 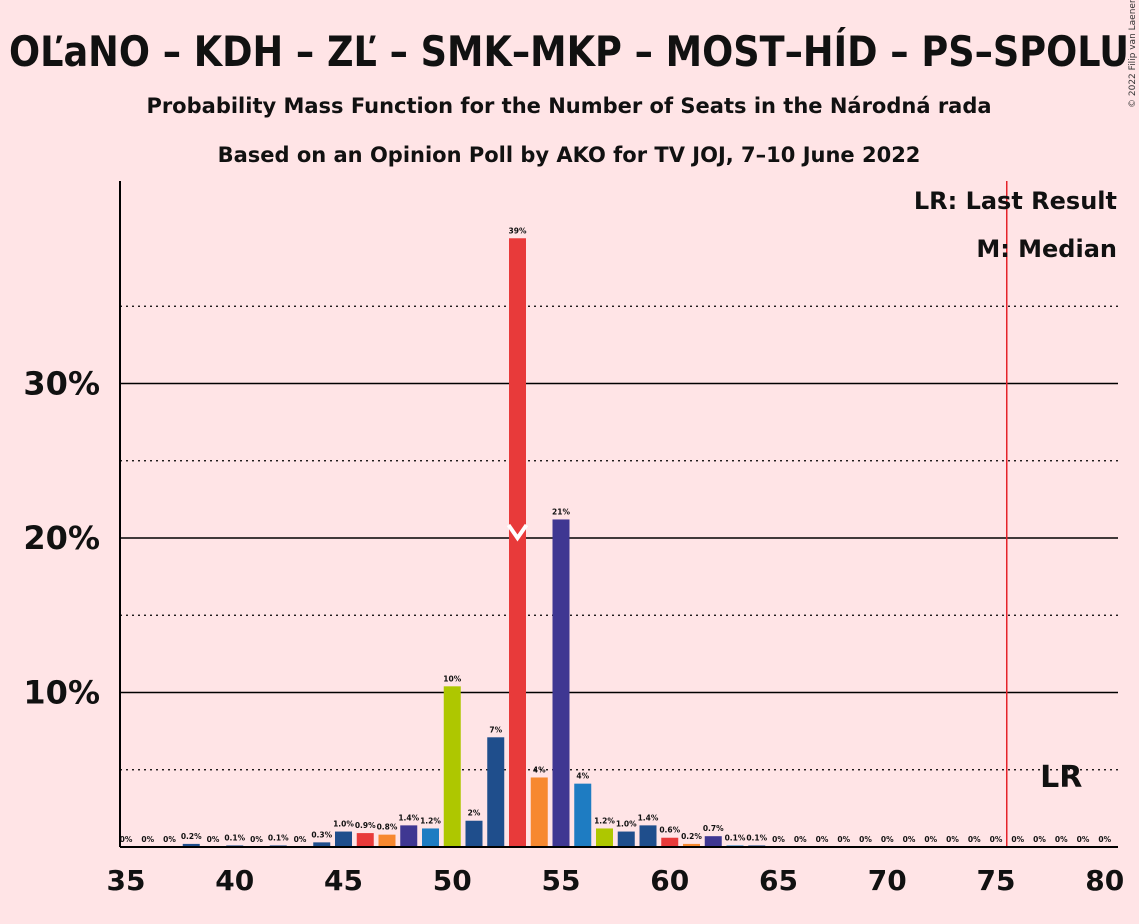 What do you see at coordinates (887, 880) in the screenshot?
I see `x-tick-label-70: 70` at bounding box center [887, 880].